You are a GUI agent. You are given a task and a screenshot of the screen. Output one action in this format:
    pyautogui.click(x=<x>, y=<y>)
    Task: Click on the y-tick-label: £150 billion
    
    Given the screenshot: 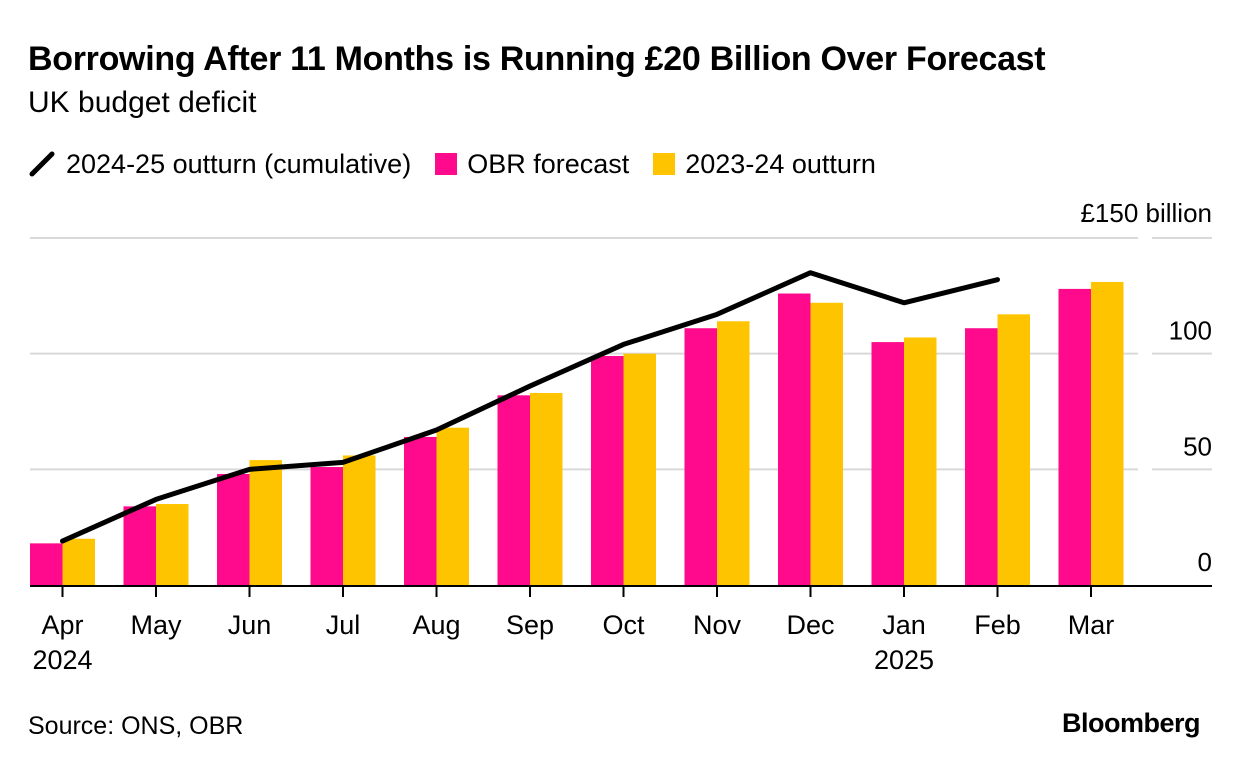 What is the action you would take?
    pyautogui.click(x=1146, y=213)
    